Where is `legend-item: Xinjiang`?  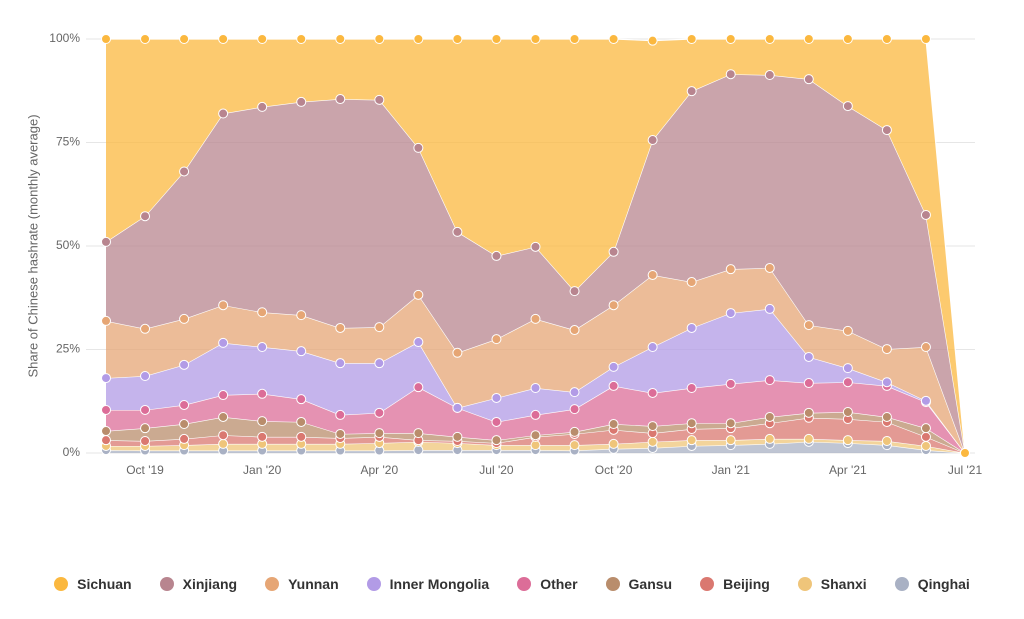
legend-item: Xinjiang is located at coordinates (198, 584).